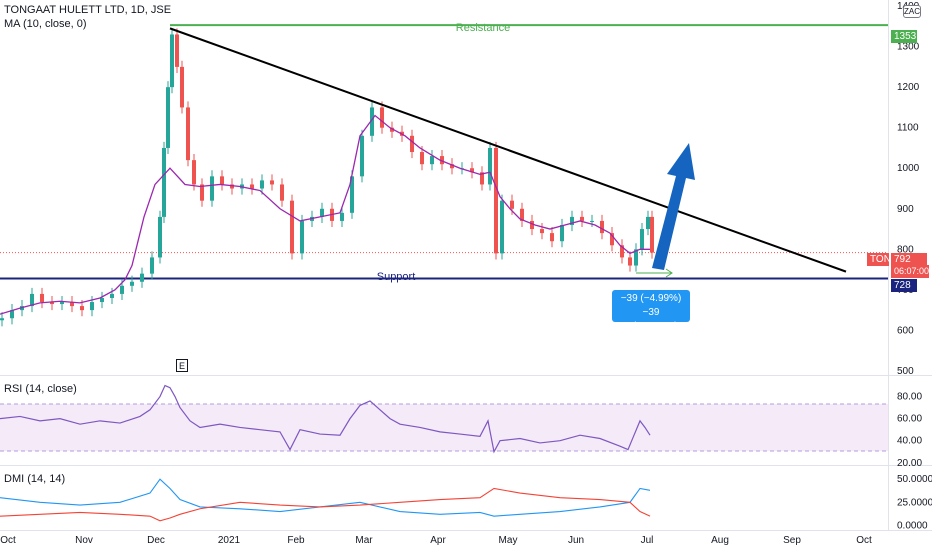 Image resolution: width=932 pixels, height=550 pixels. I want to click on dmi-line-plus, so click(325, 497).